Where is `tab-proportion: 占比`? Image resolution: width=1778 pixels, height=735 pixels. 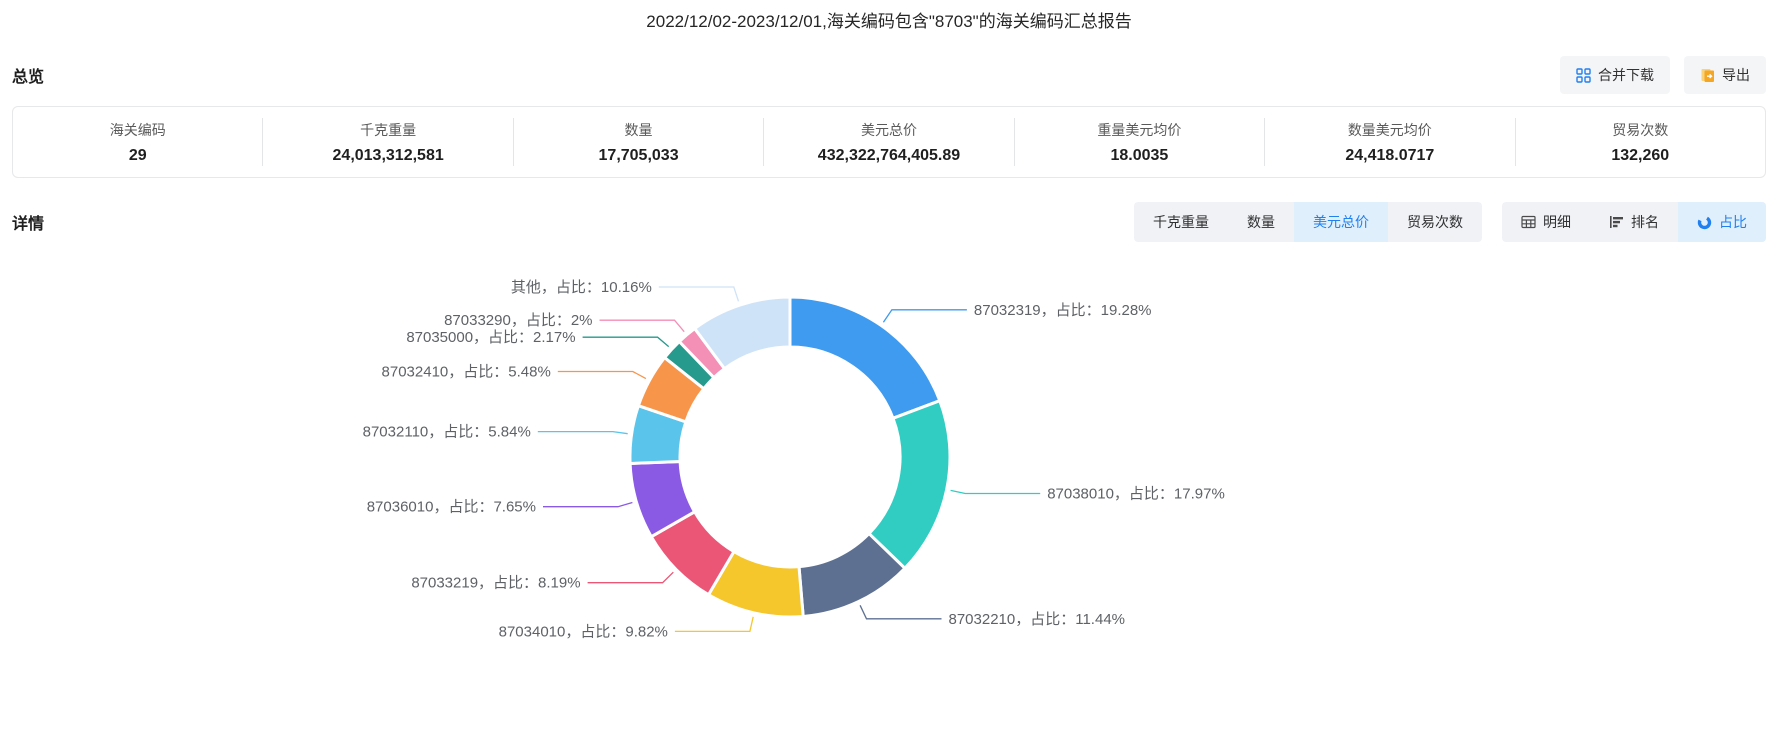
tab-proportion: 占比 is located at coordinates (1722, 222).